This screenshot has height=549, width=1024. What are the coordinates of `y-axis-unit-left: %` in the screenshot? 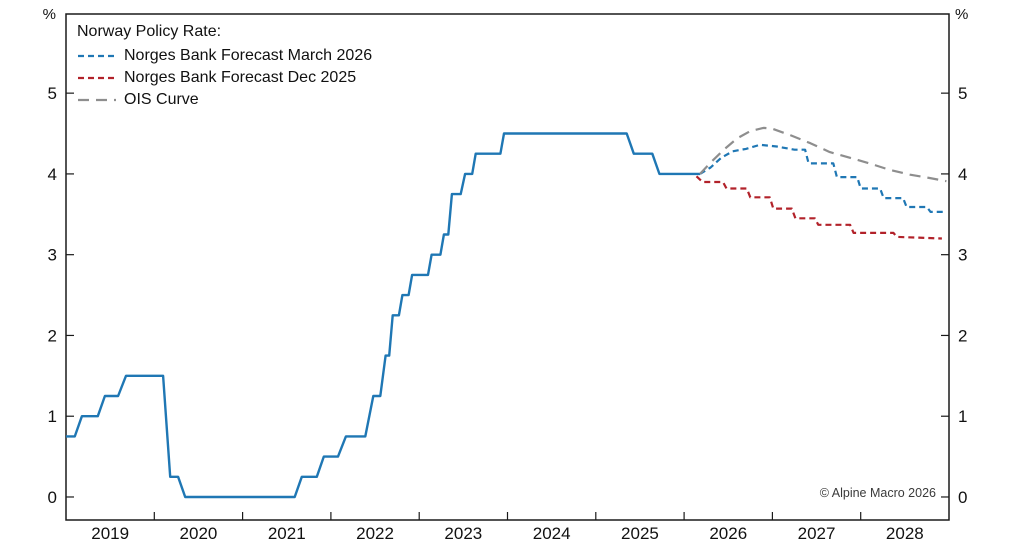 It's located at (49, 14).